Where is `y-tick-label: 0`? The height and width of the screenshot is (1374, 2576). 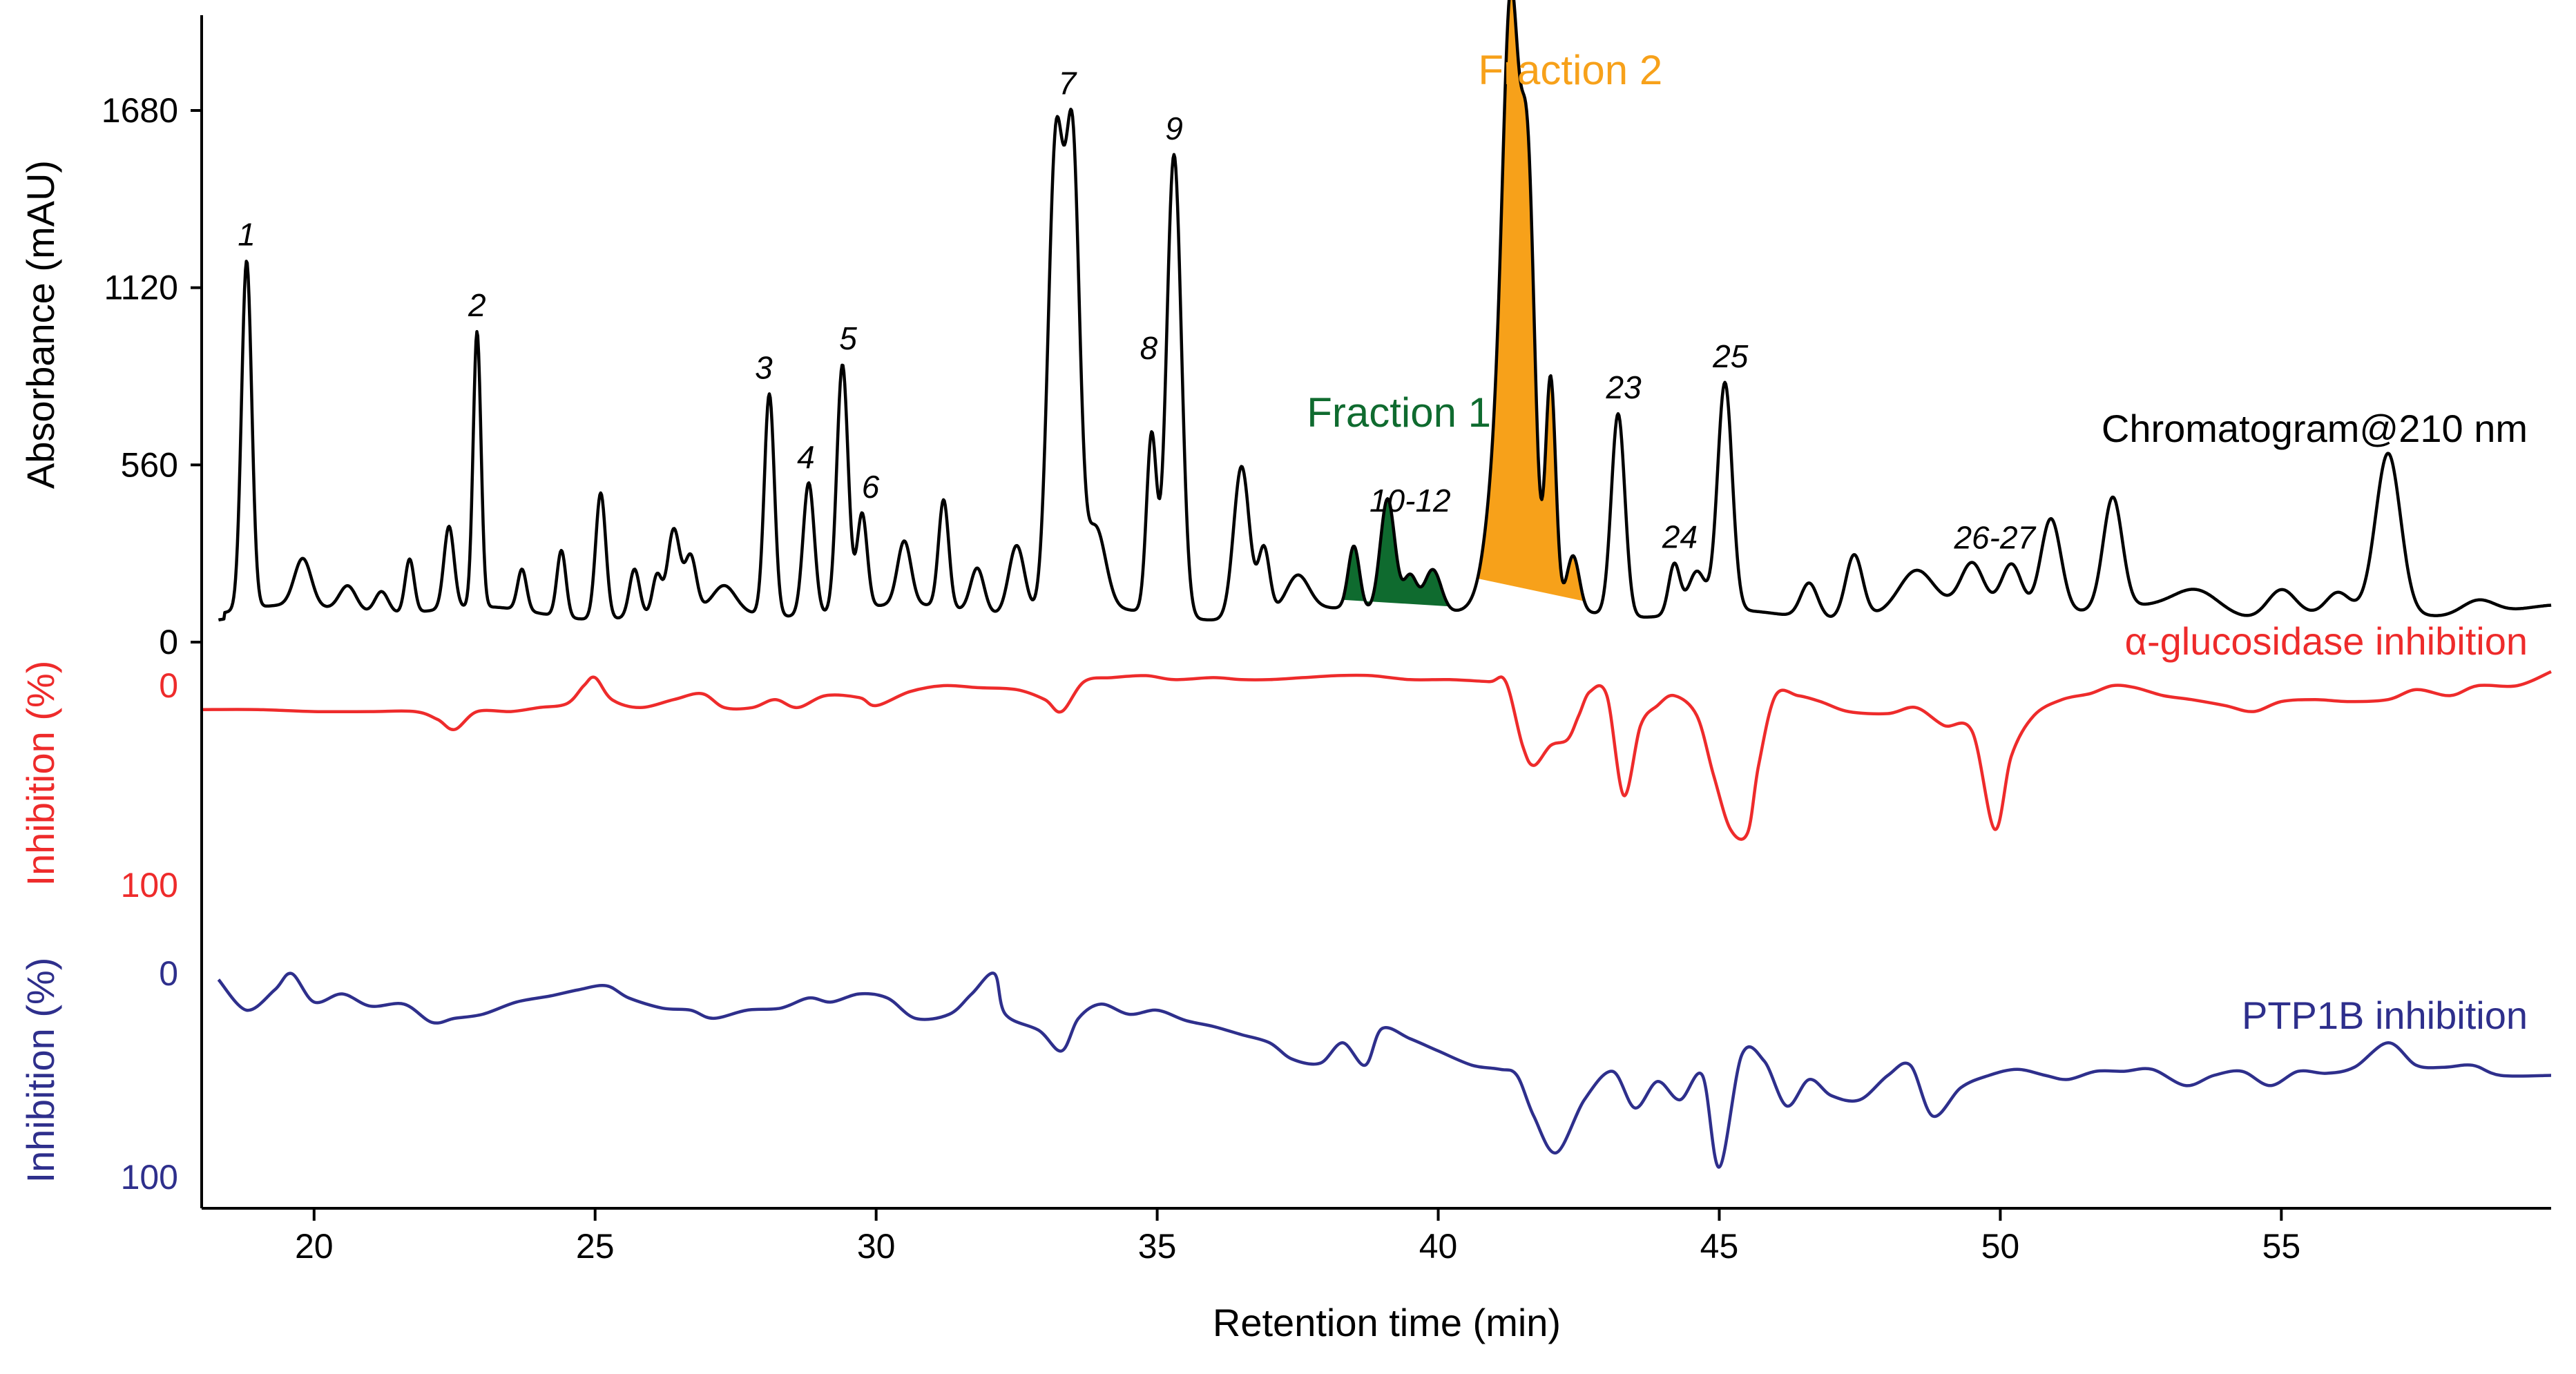
y-tick-label: 0 is located at coordinates (168, 642).